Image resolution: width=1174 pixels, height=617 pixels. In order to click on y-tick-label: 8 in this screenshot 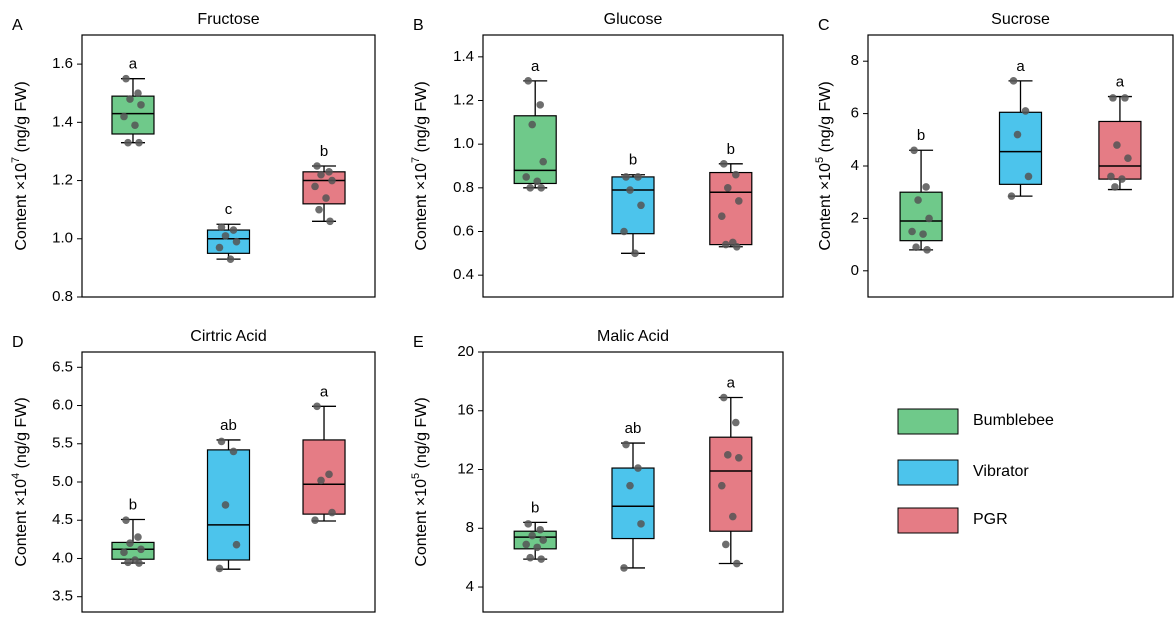, I will do `click(855, 60)`.